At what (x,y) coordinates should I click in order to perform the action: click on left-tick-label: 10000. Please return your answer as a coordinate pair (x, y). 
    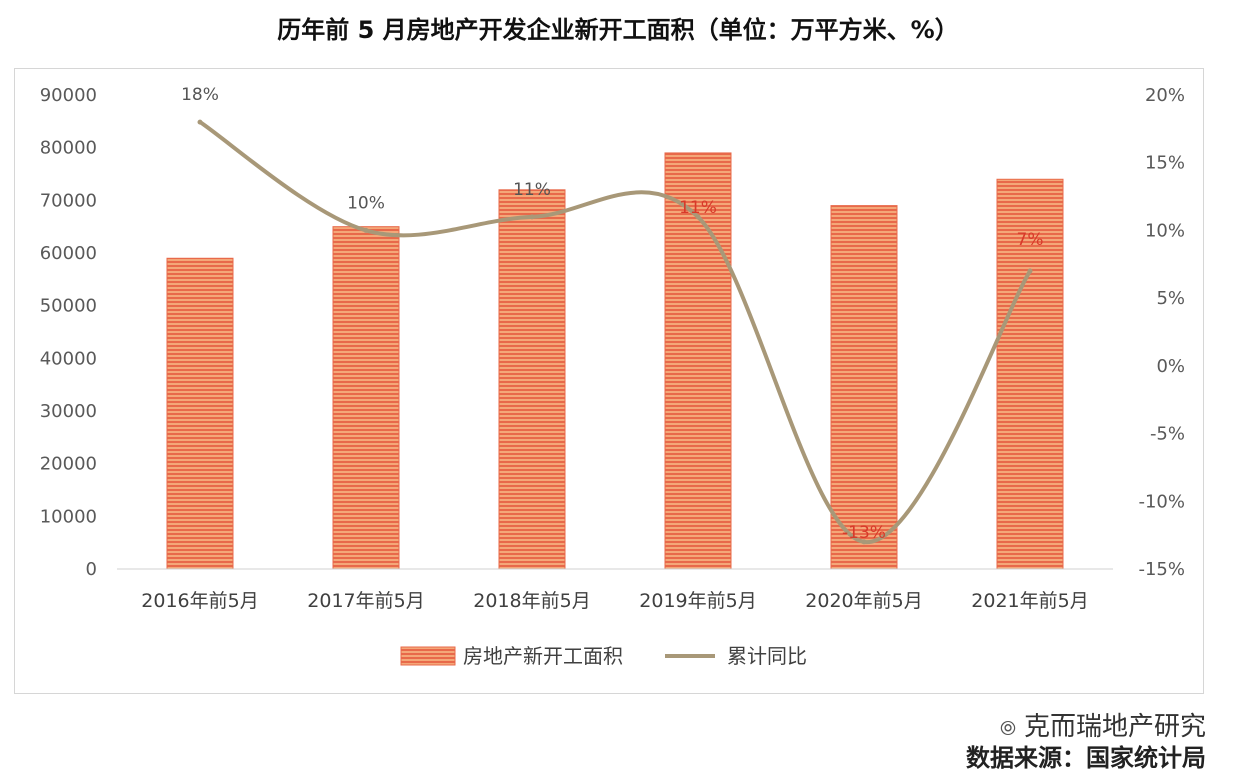
    Looking at the image, I should click on (68, 516).